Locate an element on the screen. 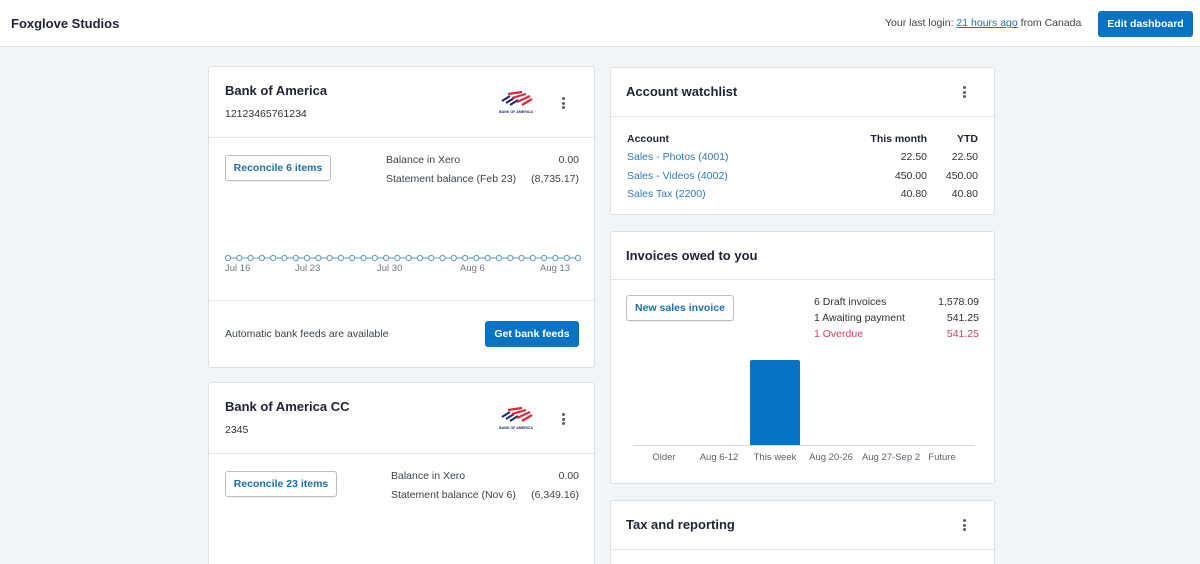  tax-reporting-card: Tax and reporting is located at coordinates (802, 532).